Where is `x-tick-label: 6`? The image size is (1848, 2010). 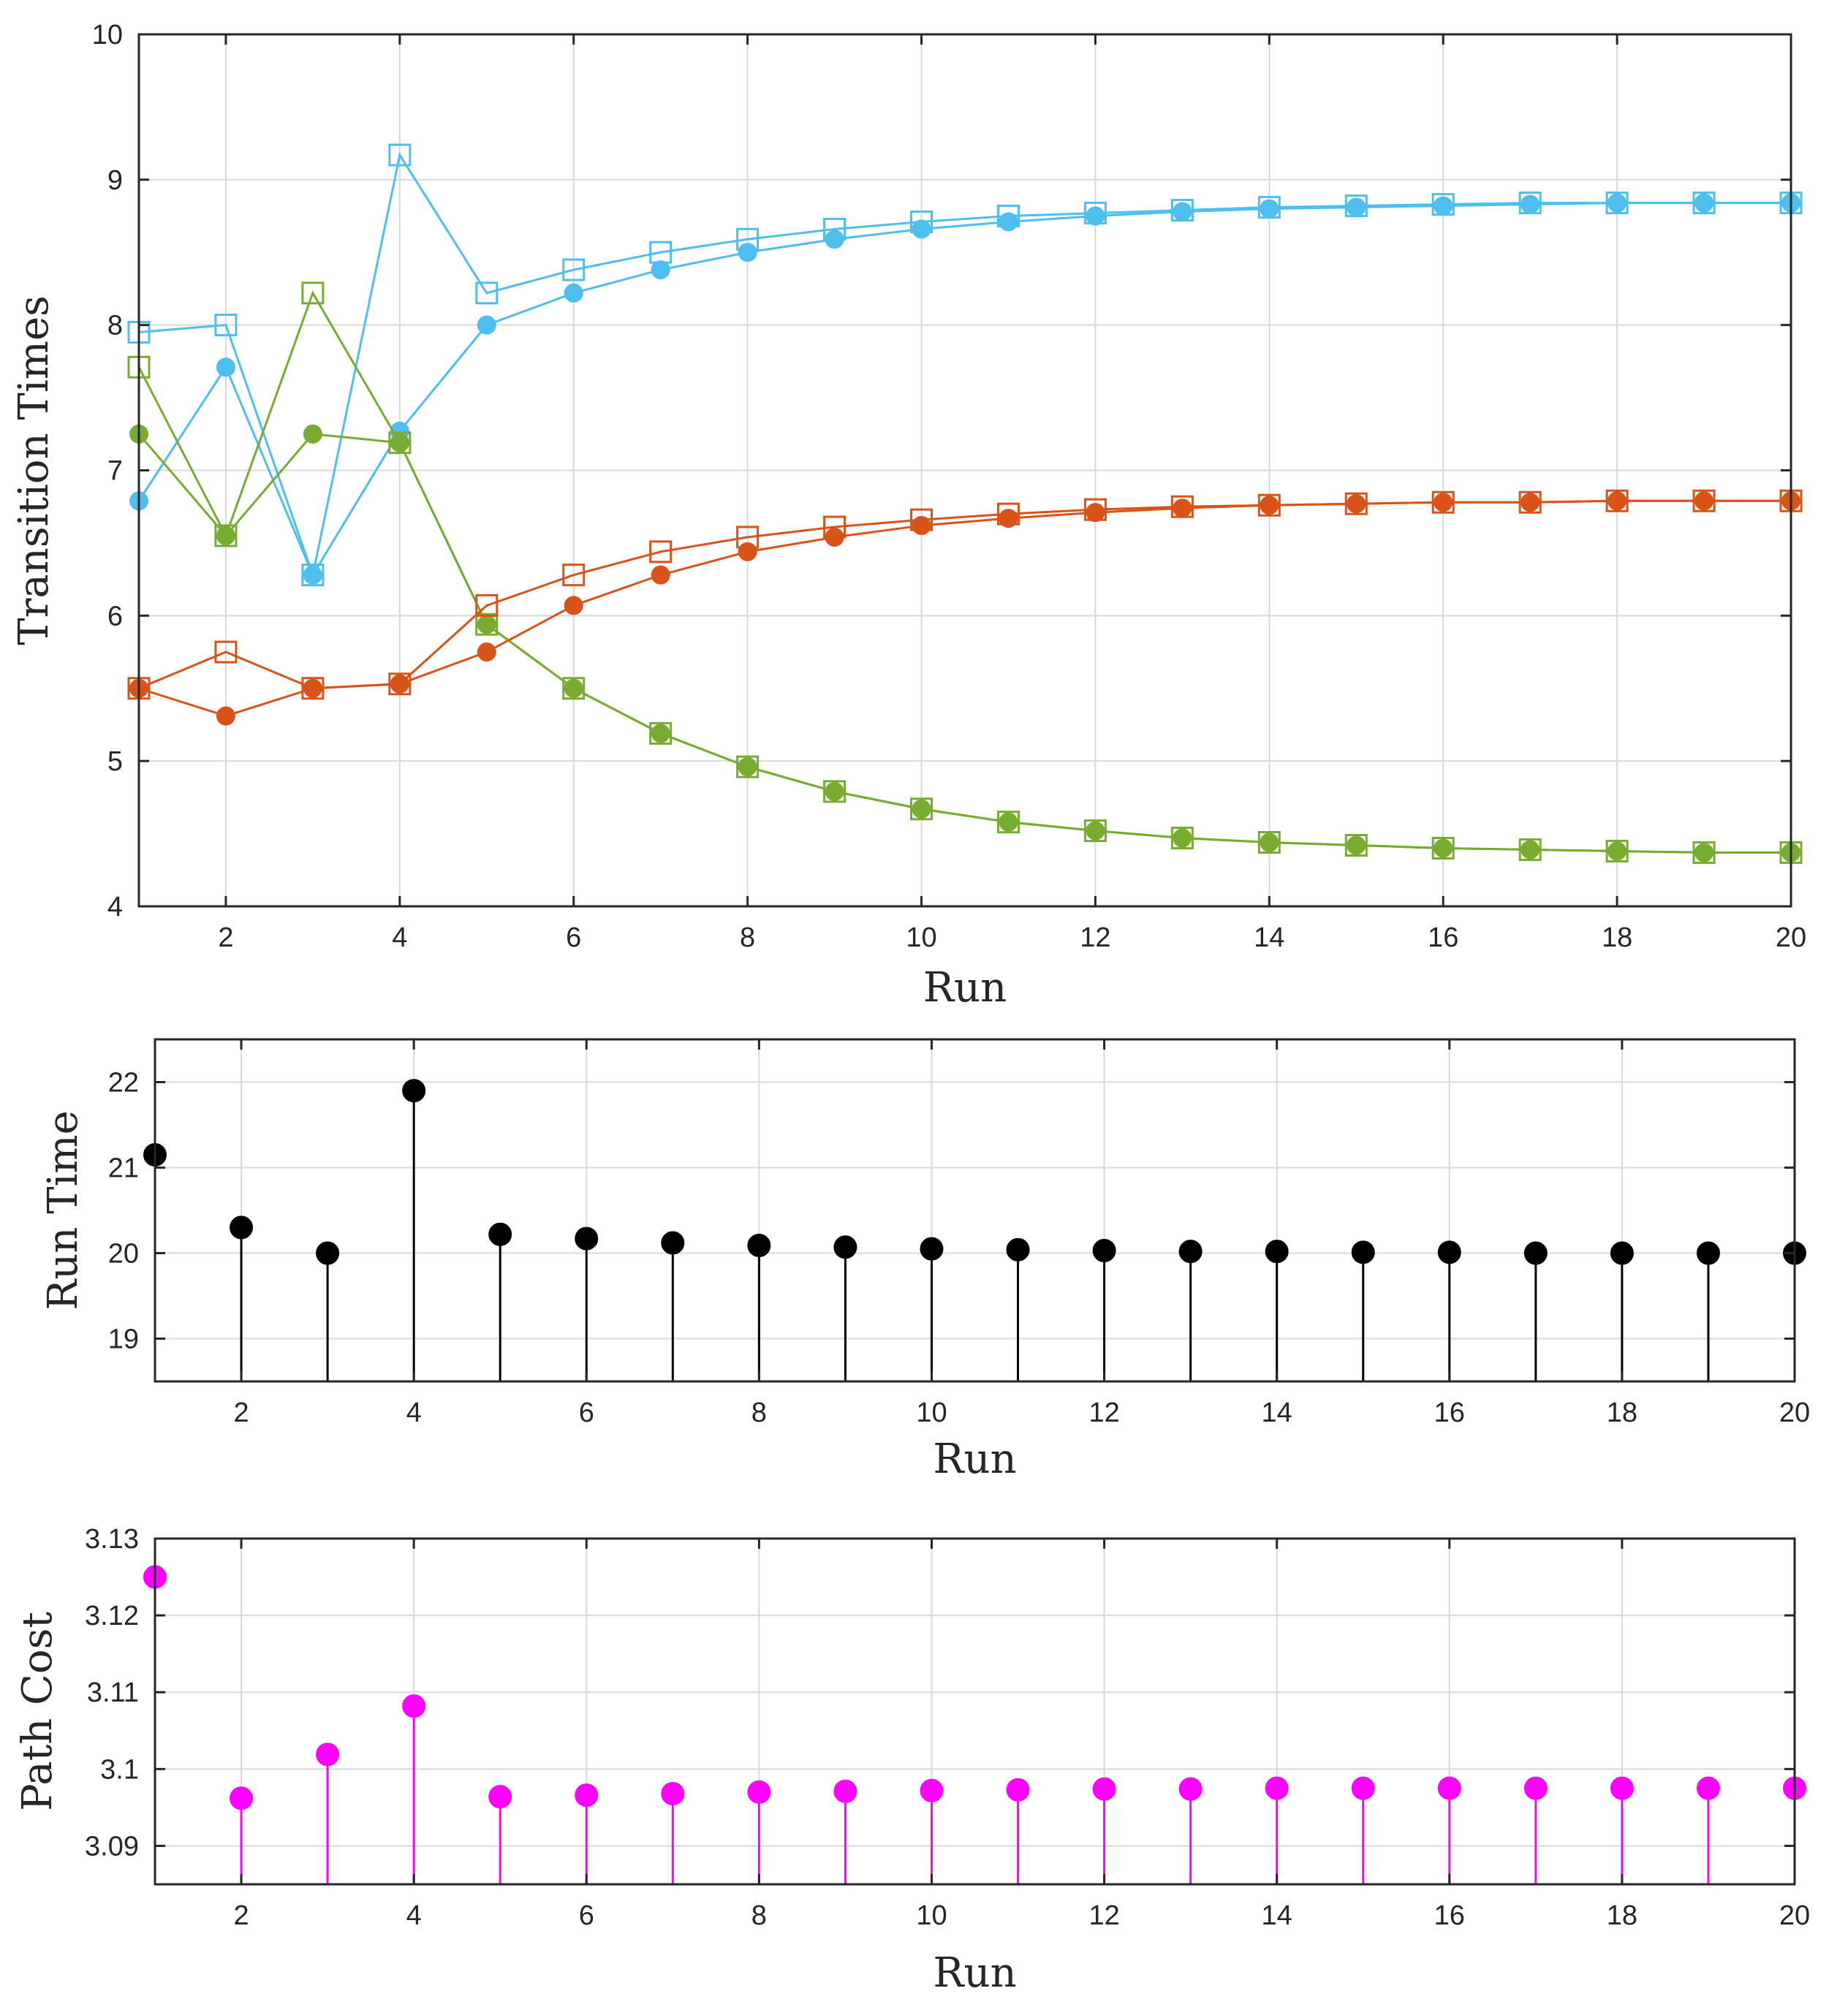 x-tick-label: 6 is located at coordinates (573, 938).